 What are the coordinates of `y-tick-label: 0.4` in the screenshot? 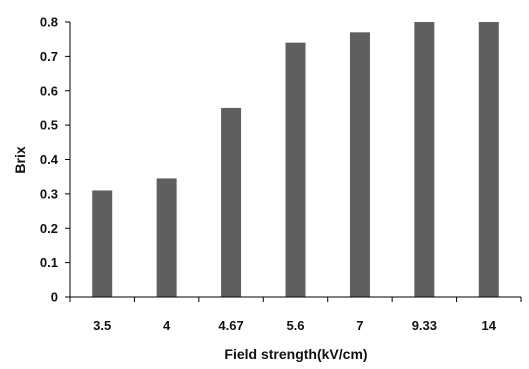 It's located at (49, 159).